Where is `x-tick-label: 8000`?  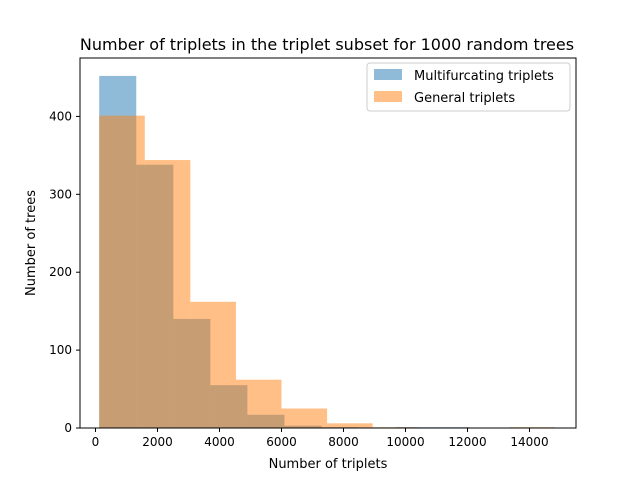
x-tick-label: 8000 is located at coordinates (343, 442).